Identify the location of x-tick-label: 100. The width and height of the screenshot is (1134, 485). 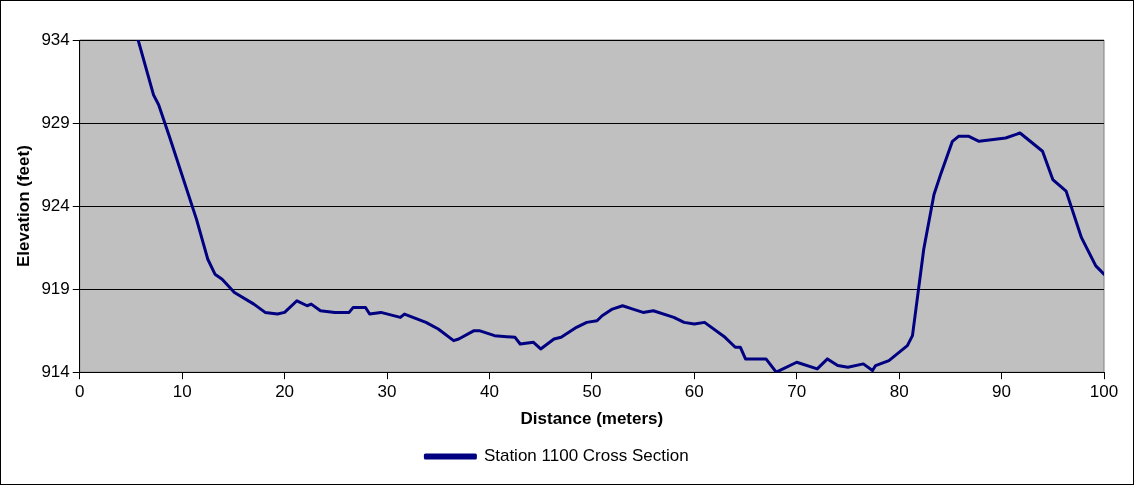
(1104, 392).